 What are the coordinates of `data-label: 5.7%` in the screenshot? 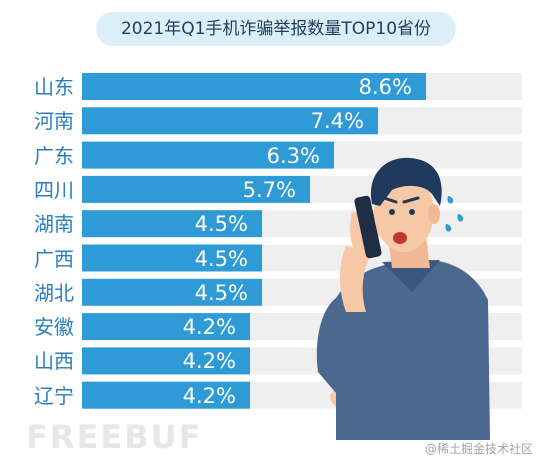 It's located at (269, 189).